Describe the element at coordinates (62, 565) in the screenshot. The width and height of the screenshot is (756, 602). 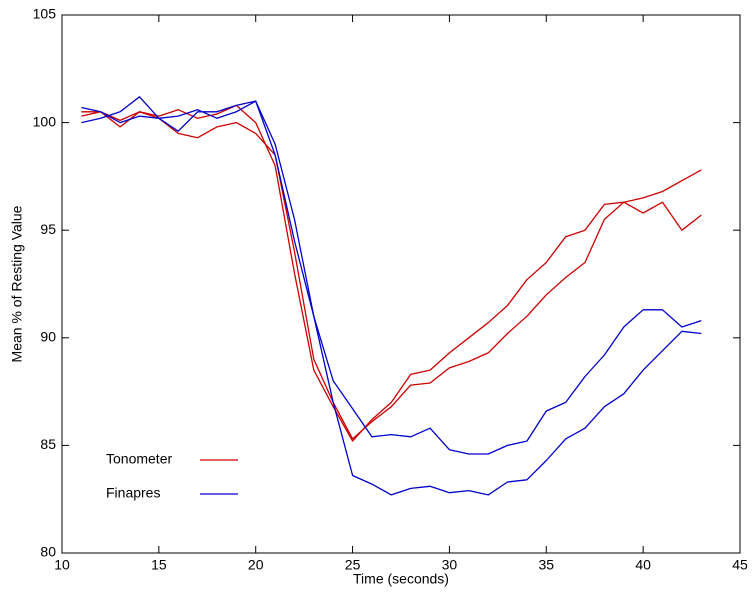
I see `x-tick-label: 10` at that location.